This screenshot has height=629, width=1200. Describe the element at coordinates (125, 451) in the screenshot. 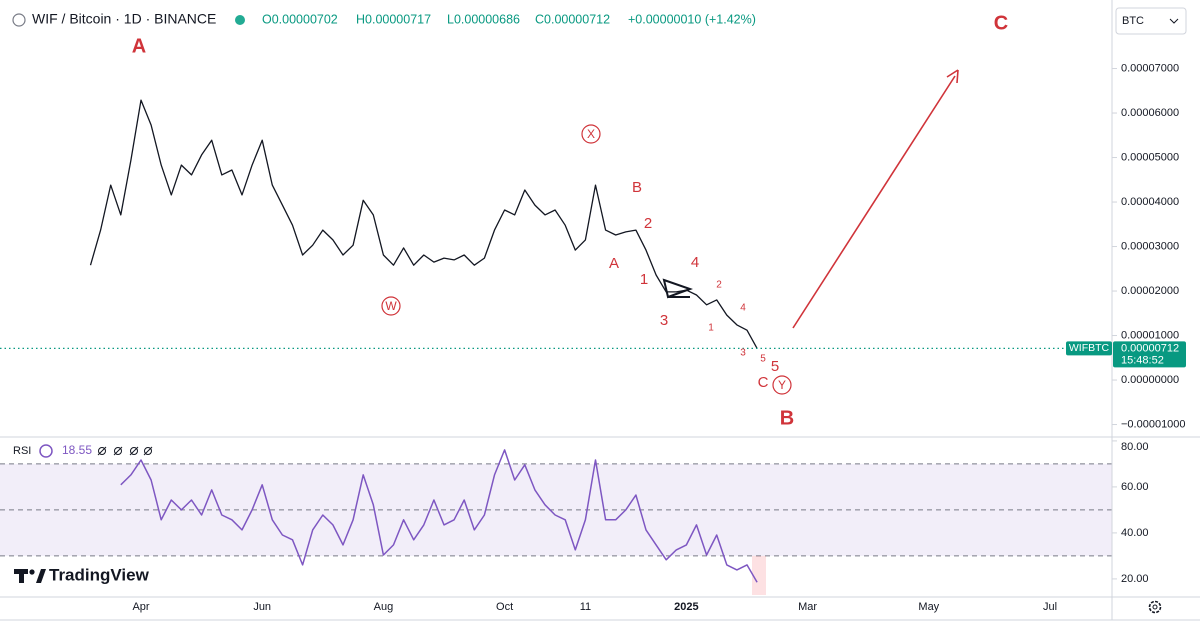

I see `rsi-na-icons` at that location.